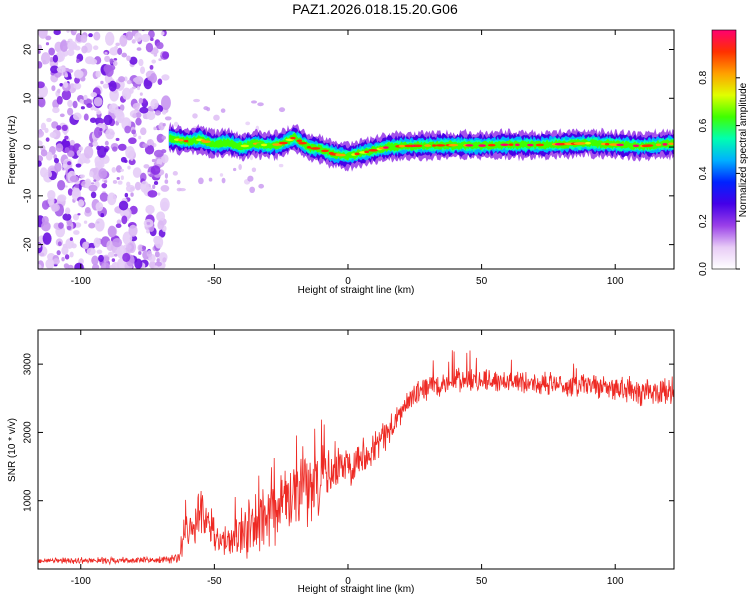 The image size is (750, 600). What do you see at coordinates (703, 77) in the screenshot?
I see `colorbar-tick-label: 0.8` at bounding box center [703, 77].